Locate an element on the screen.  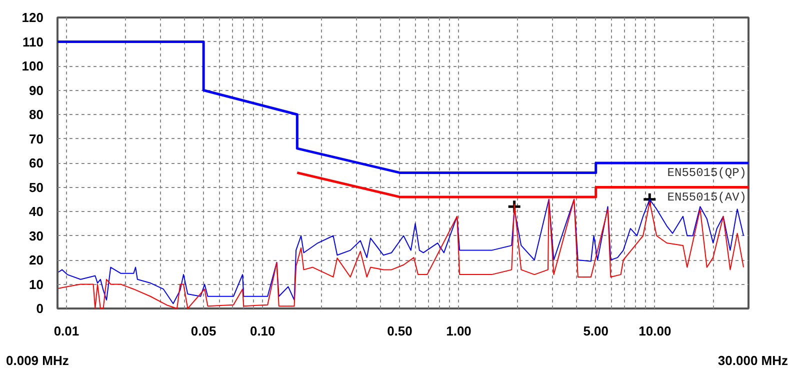
series-label: EN55015(QP) is located at coordinates (707, 173).